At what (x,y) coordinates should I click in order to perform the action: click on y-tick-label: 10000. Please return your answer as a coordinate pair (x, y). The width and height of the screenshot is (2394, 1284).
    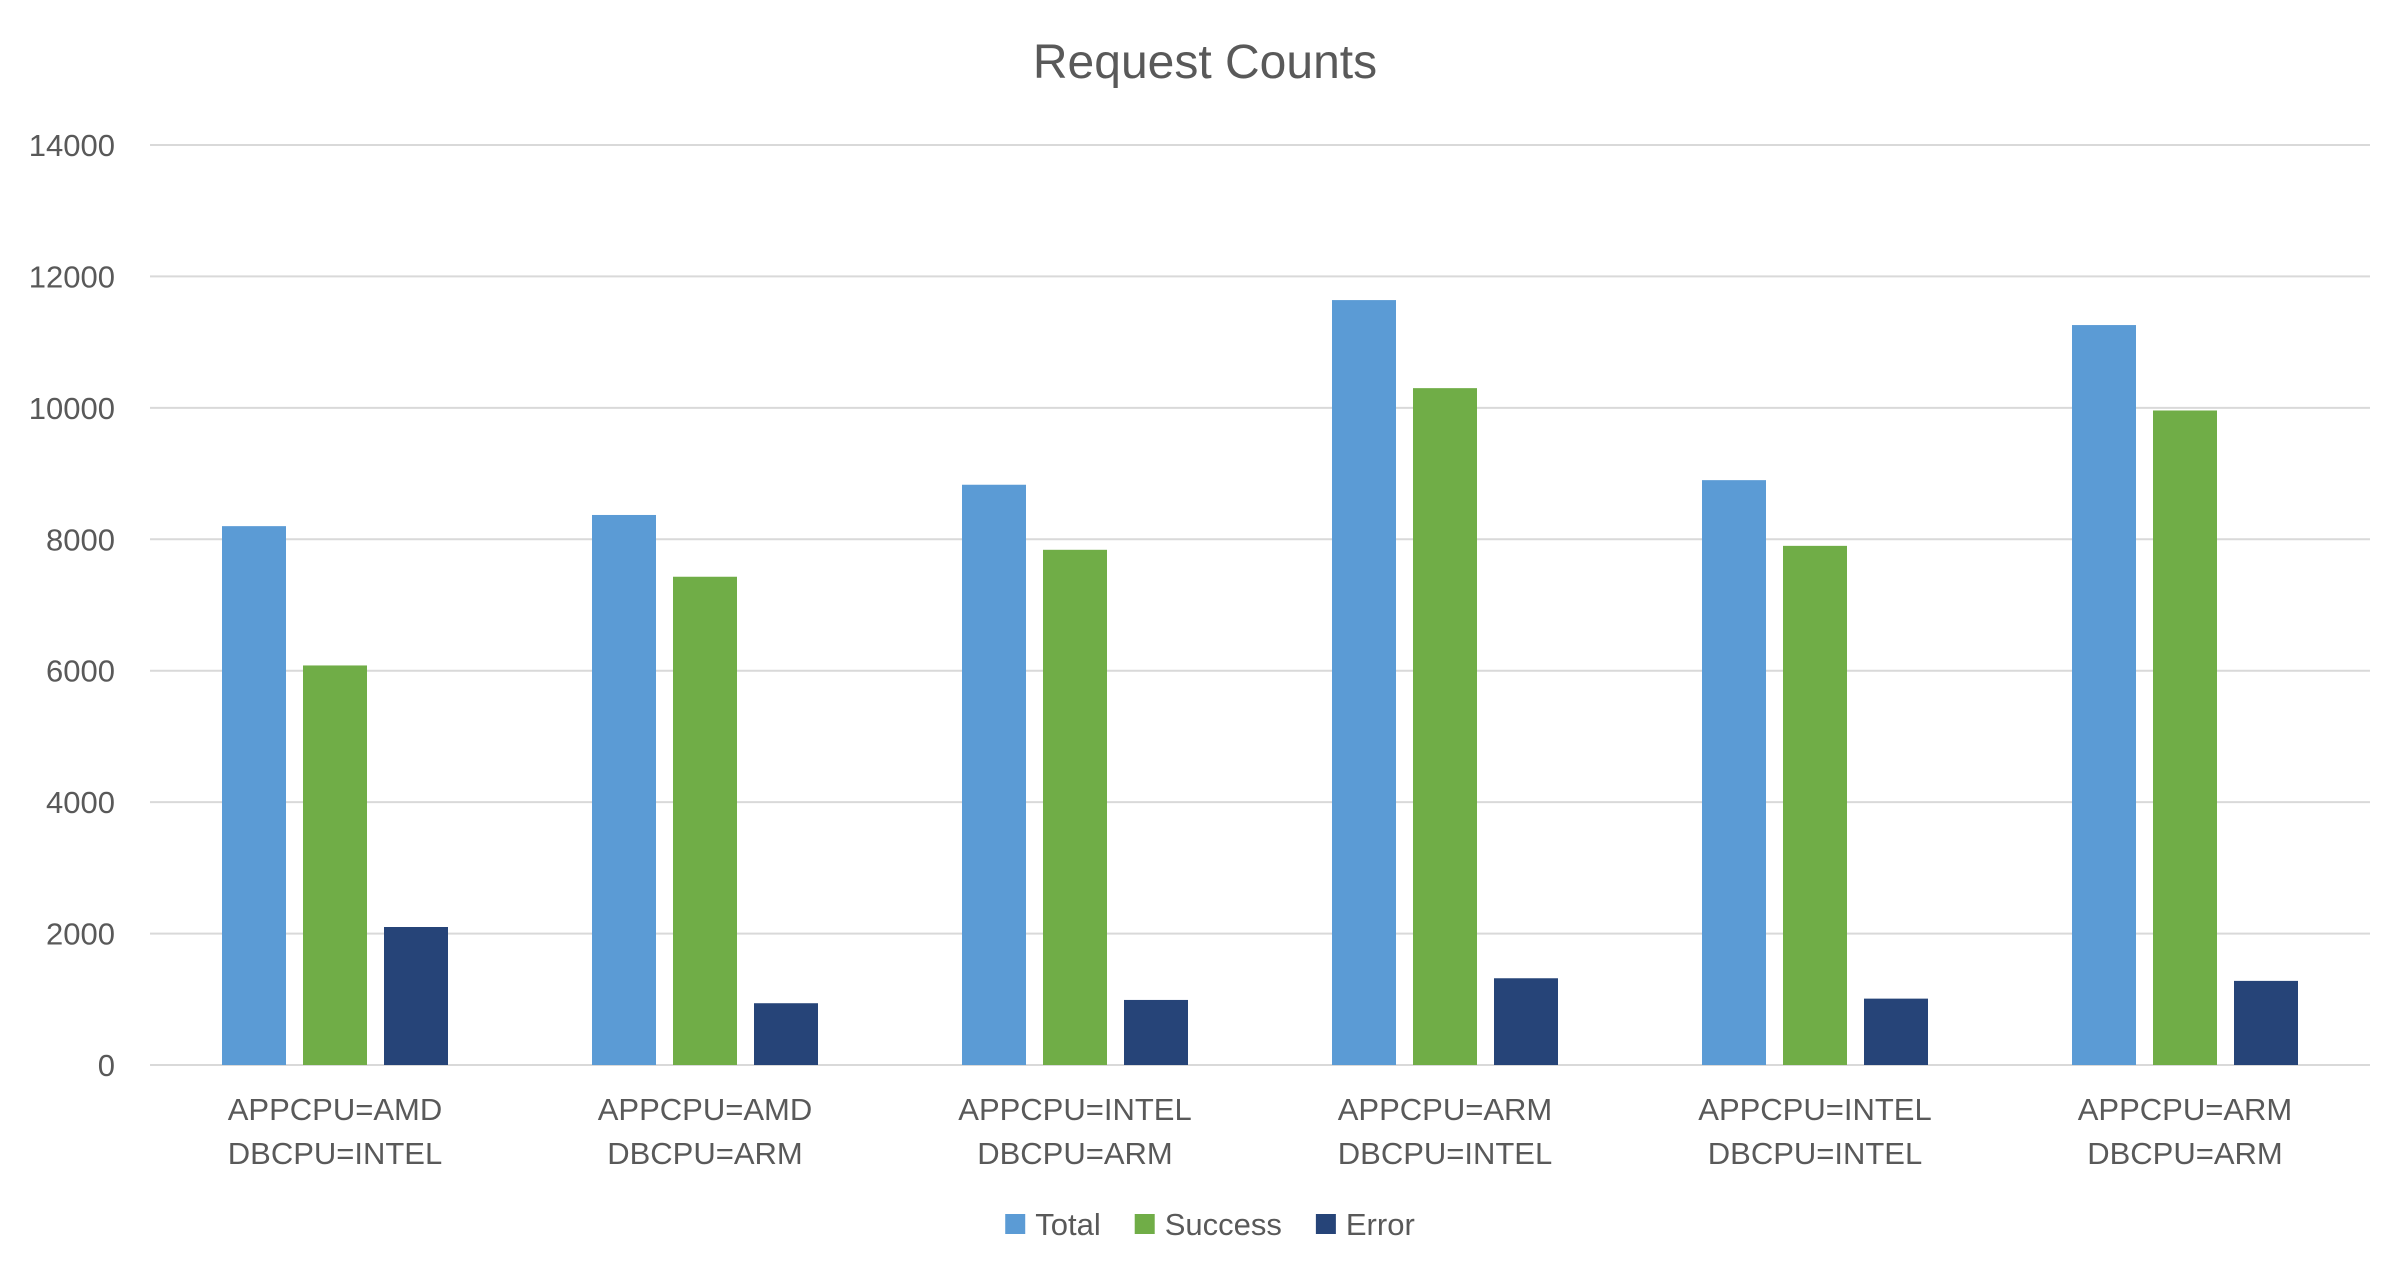
    Looking at the image, I should click on (72, 408).